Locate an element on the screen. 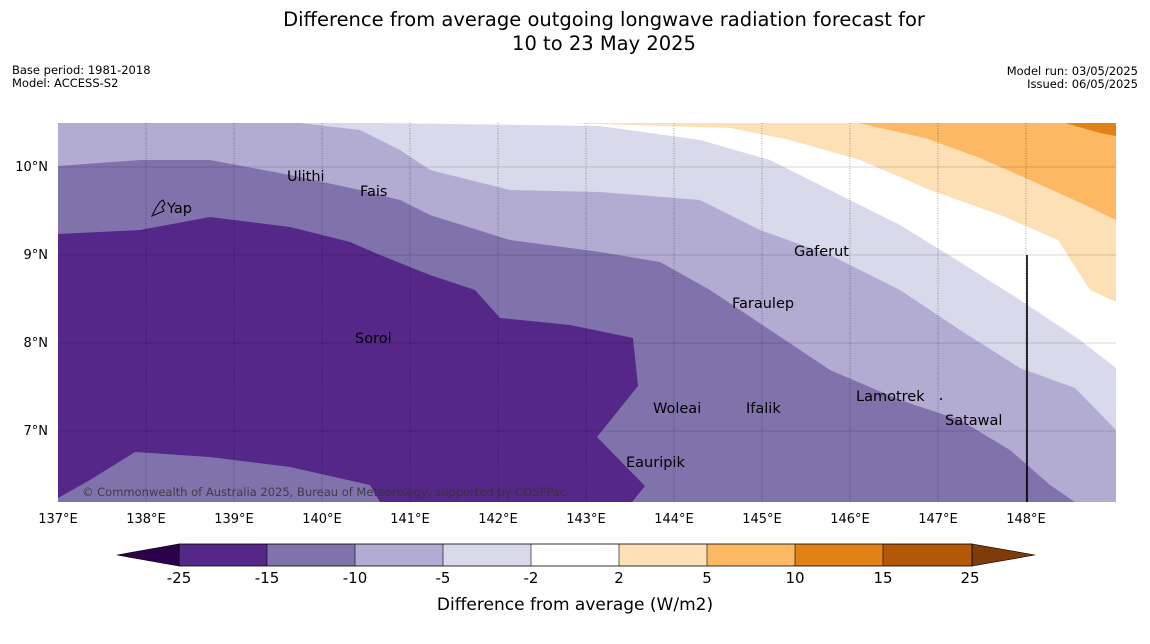 Image resolution: width=1150 pixels, height=644 pixels. place-label-woleai: Woleai is located at coordinates (677, 409).